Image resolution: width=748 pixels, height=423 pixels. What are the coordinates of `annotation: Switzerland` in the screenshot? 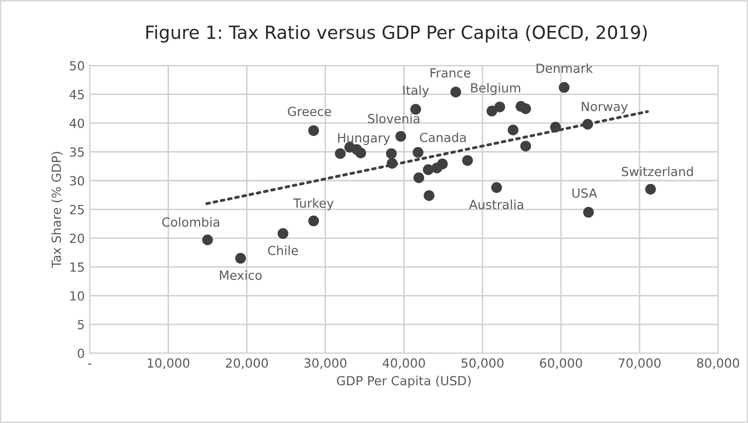 It's located at (657, 171).